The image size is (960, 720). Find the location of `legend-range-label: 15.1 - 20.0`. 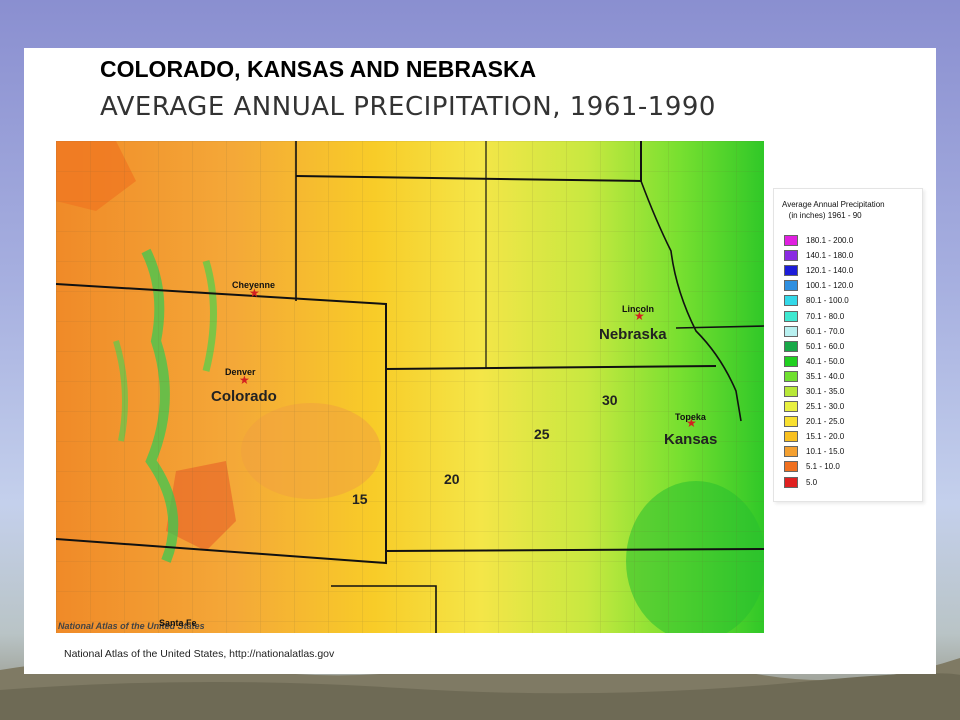

legend-range-label: 15.1 - 20.0 is located at coordinates (825, 437).